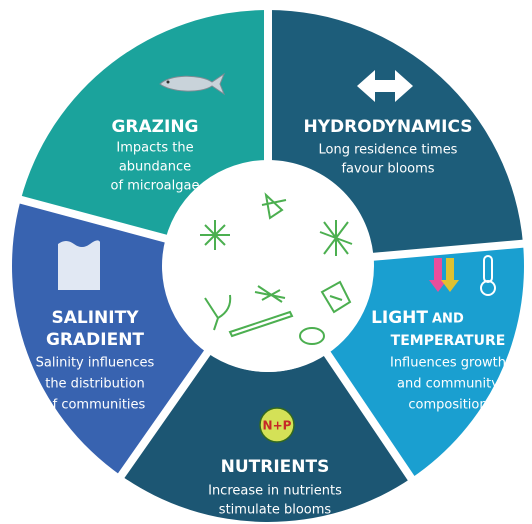 This screenshot has height=524, width=532. Describe the element at coordinates (447, 405) in the screenshot. I see `segment-text: composition` at that location.